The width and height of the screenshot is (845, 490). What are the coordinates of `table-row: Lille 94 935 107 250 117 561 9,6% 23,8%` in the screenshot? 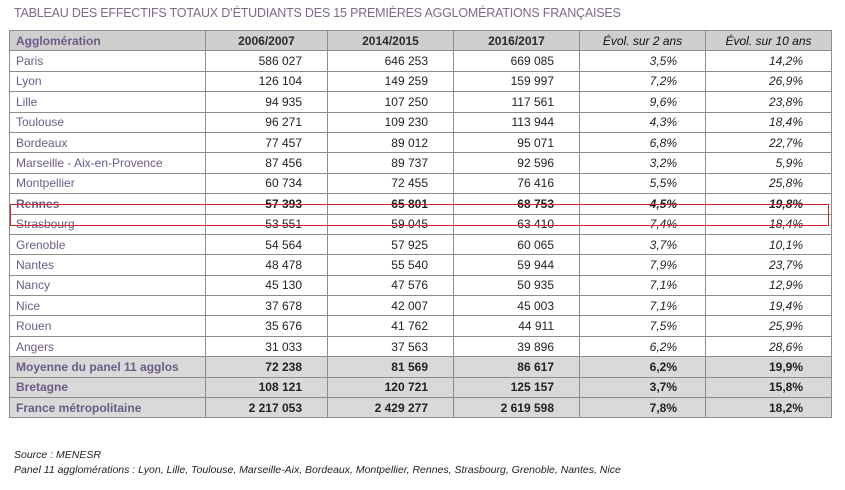 It's located at (420, 102).